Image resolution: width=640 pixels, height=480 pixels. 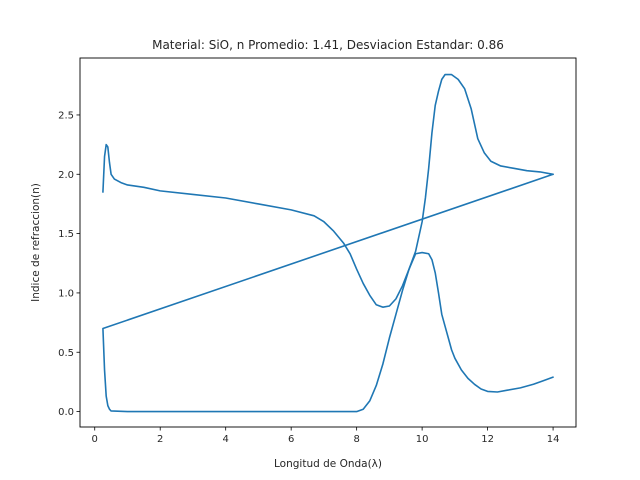 I want to click on x-tick-label: 12, so click(x=487, y=439).